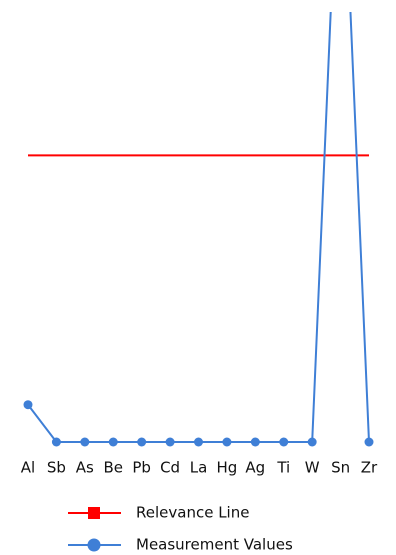 The width and height of the screenshot is (396, 555). I want to click on x-tick-label: La, so click(199, 468).